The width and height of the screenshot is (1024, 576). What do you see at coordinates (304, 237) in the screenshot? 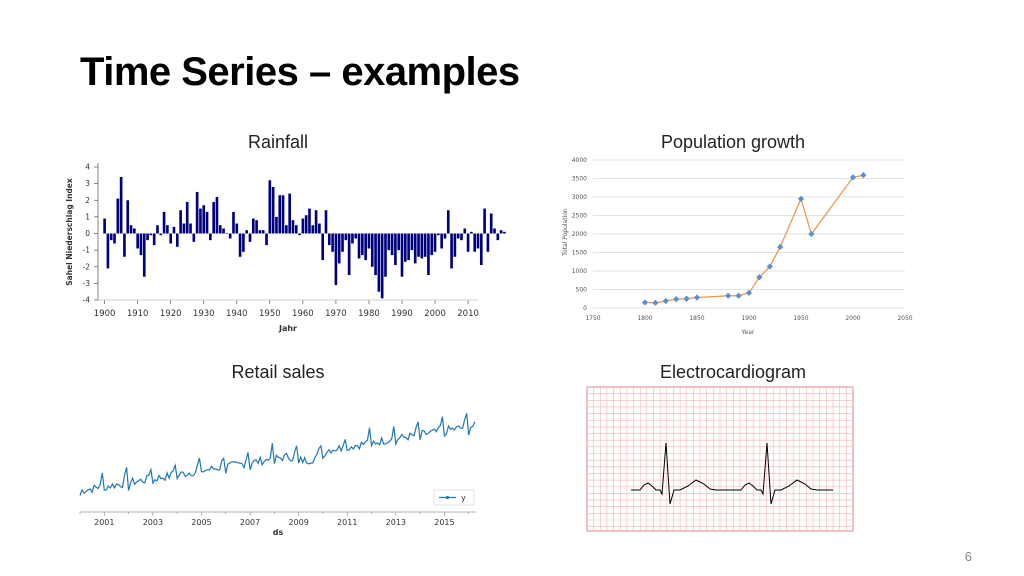
I see `rainfall-bars` at bounding box center [304, 237].